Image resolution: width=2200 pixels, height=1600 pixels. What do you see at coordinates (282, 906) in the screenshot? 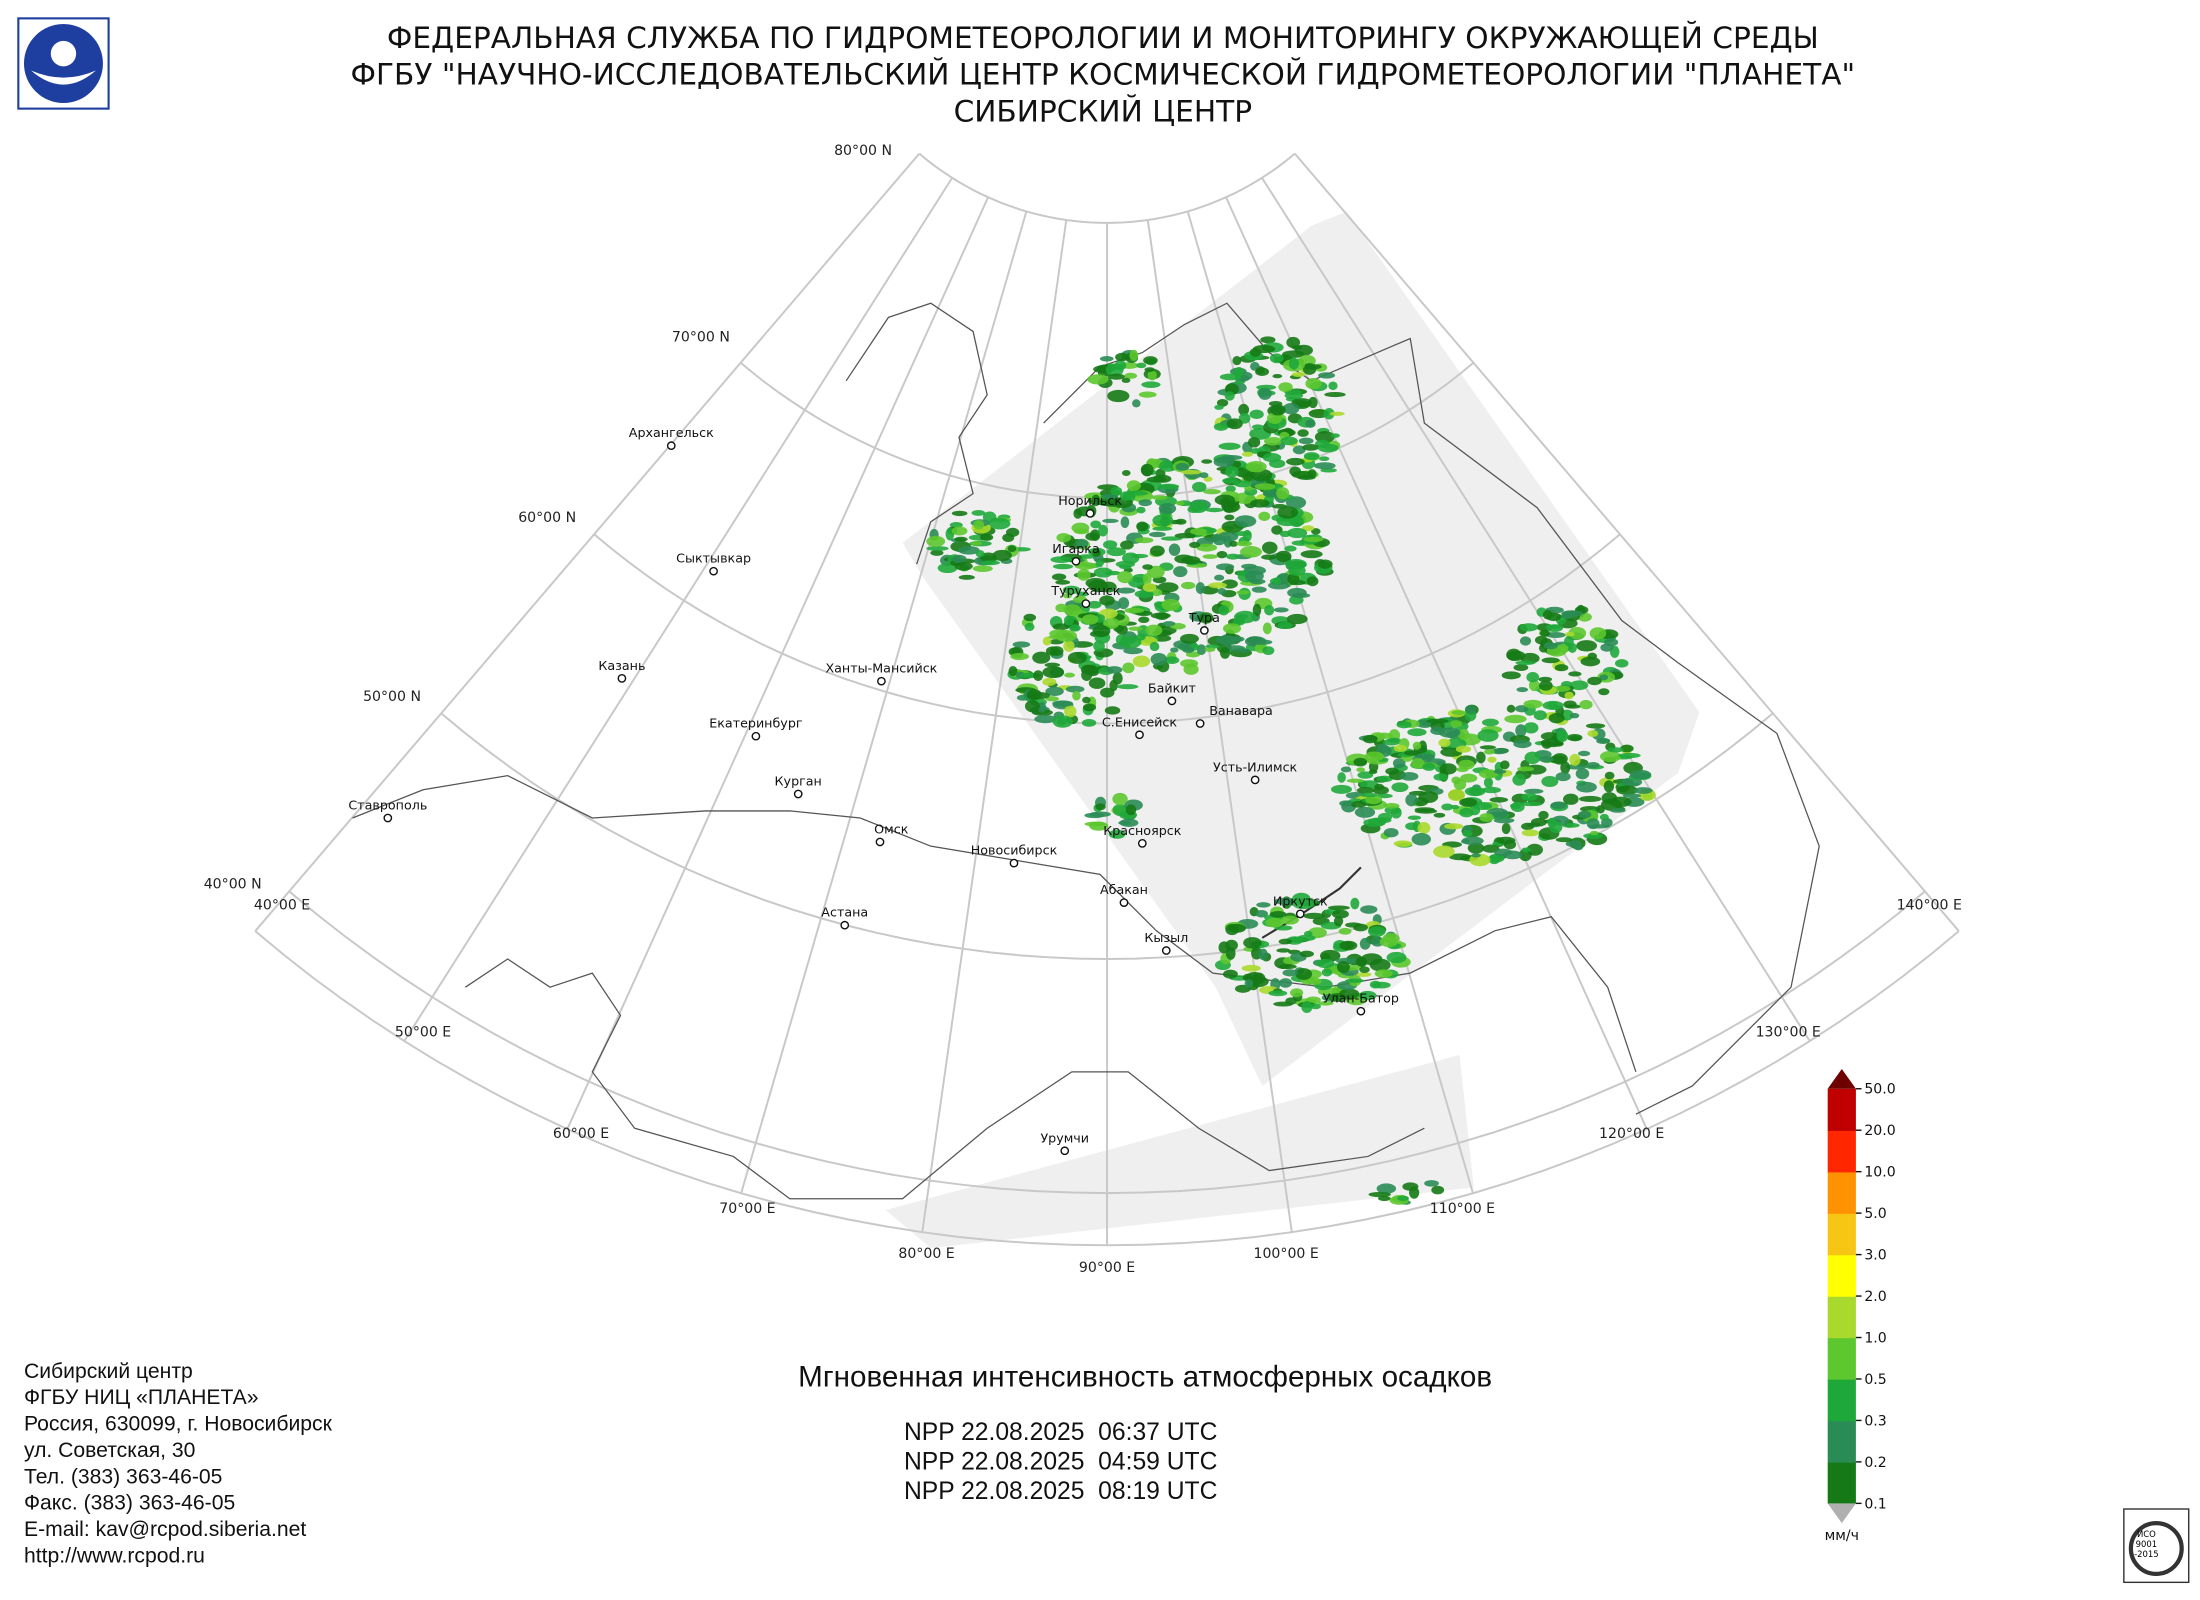
I see `longitude-label: 40°00 E` at bounding box center [282, 906].